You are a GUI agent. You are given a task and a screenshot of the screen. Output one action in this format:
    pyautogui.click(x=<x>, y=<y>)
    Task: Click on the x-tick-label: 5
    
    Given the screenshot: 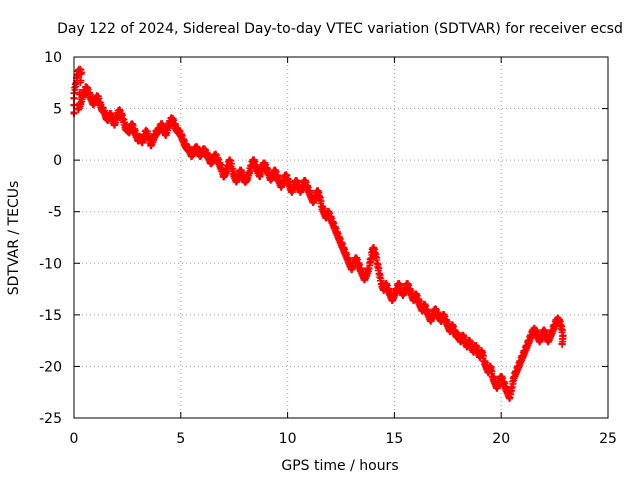 What is the action you would take?
    pyautogui.click(x=180, y=439)
    